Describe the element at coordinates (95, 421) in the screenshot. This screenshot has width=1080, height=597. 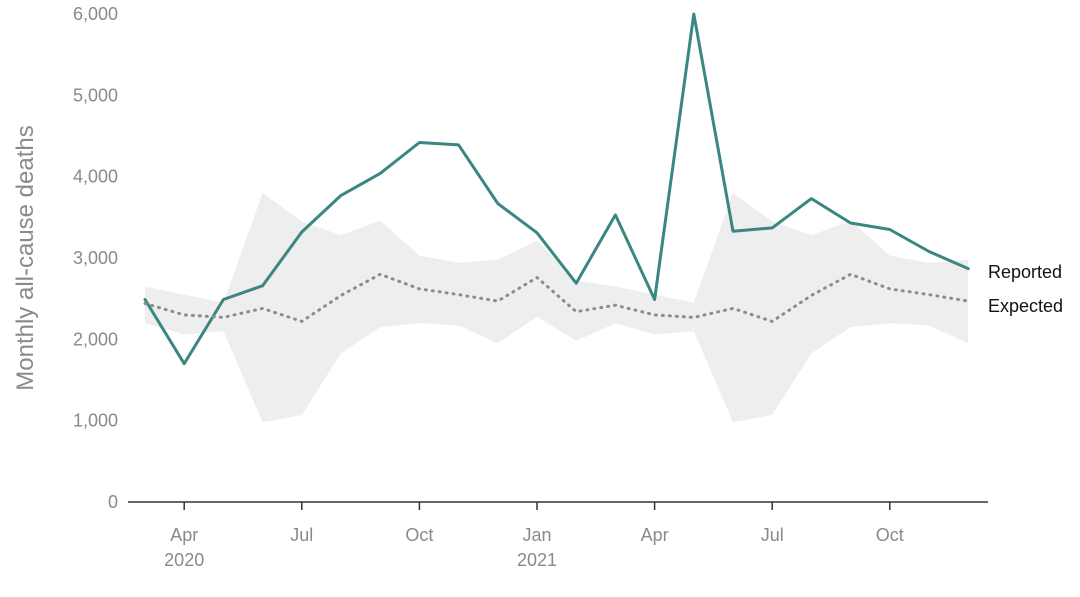
I see `y-tick-label: 1,000` at that location.